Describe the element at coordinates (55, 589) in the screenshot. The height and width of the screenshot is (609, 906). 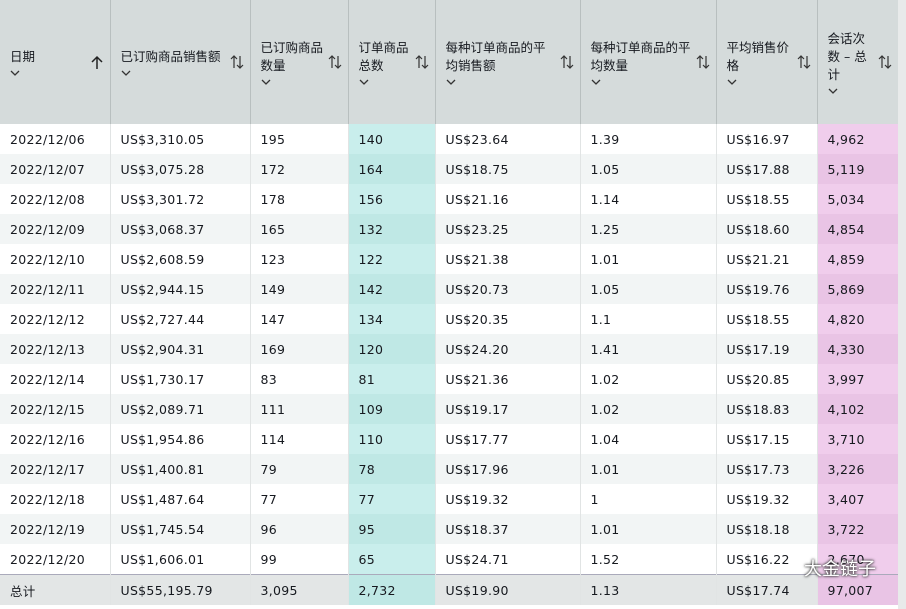
I see `total-cell: 总计` at that location.